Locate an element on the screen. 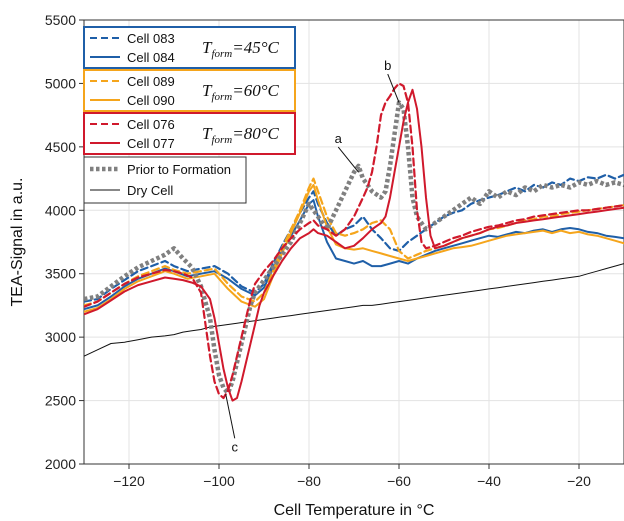 This screenshot has height=521, width=624. legend-label: Dry Cell is located at coordinates (150, 190).